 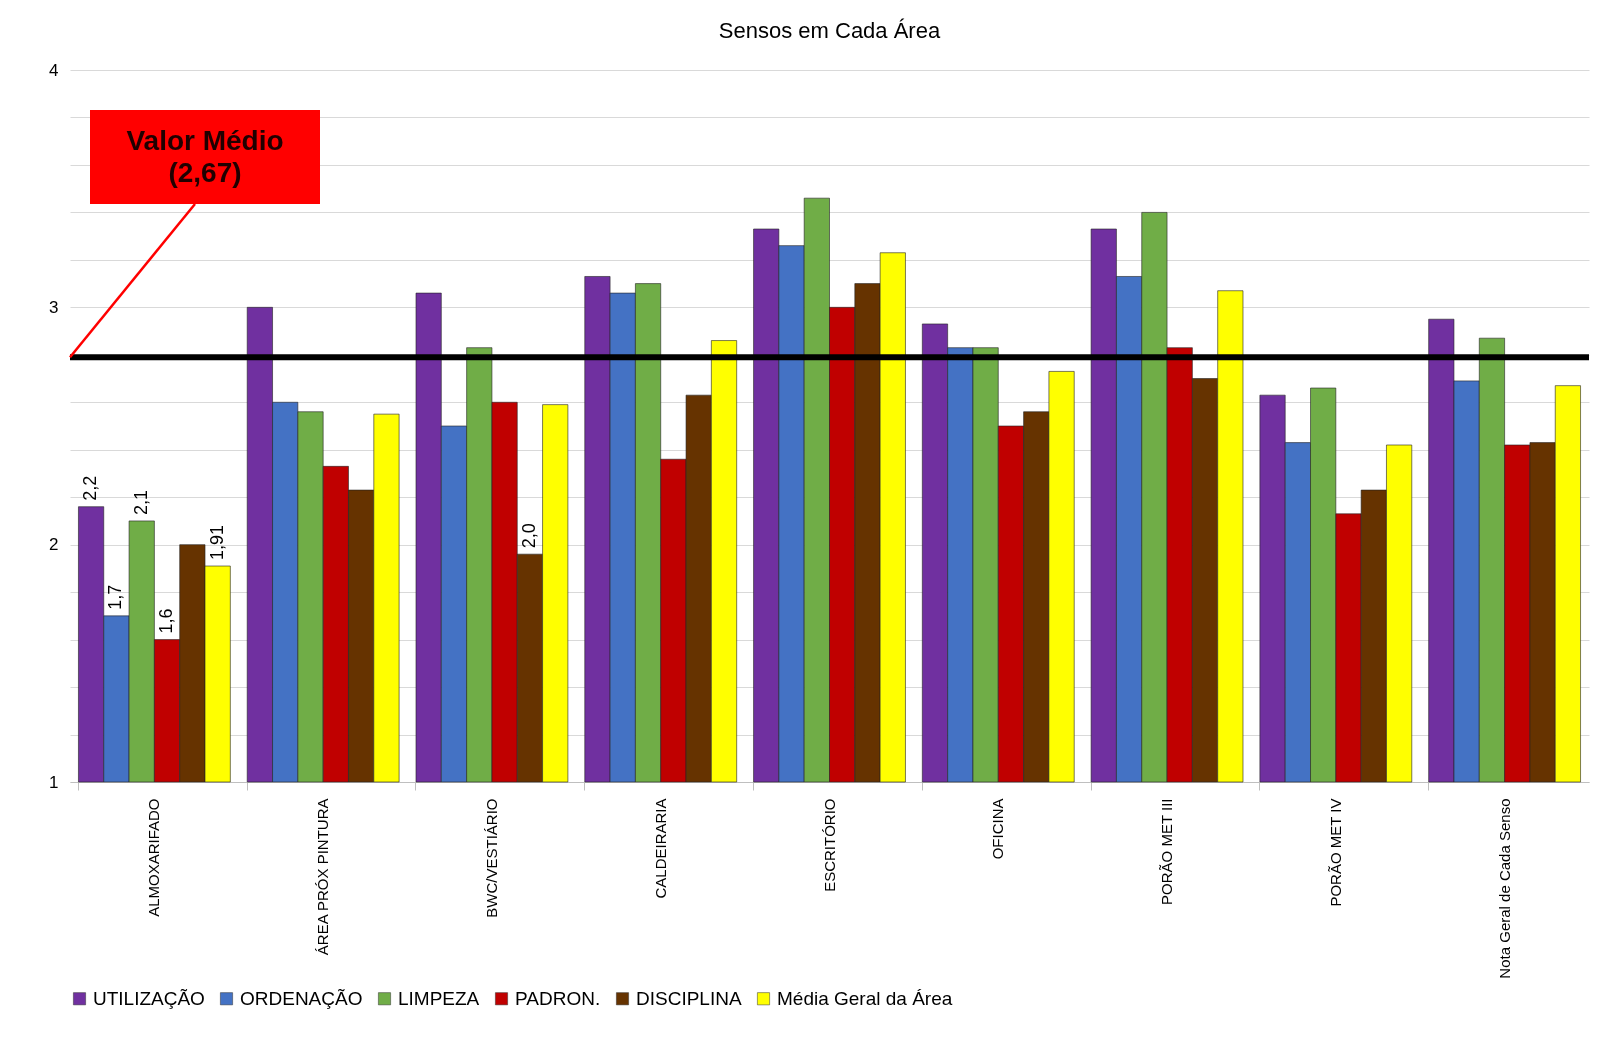 What do you see at coordinates (689, 998) in the screenshot?
I see `legend-label: DISCIPLINA` at bounding box center [689, 998].